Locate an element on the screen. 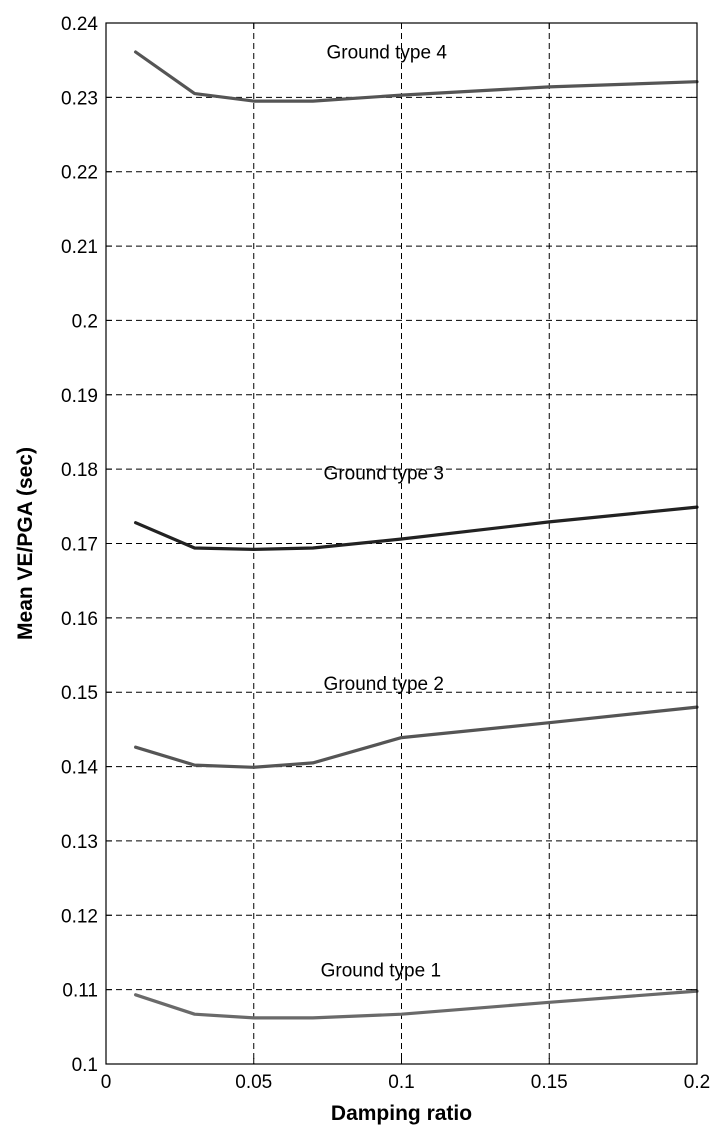  x-tick-label: 0.2 is located at coordinates (697, 1082).